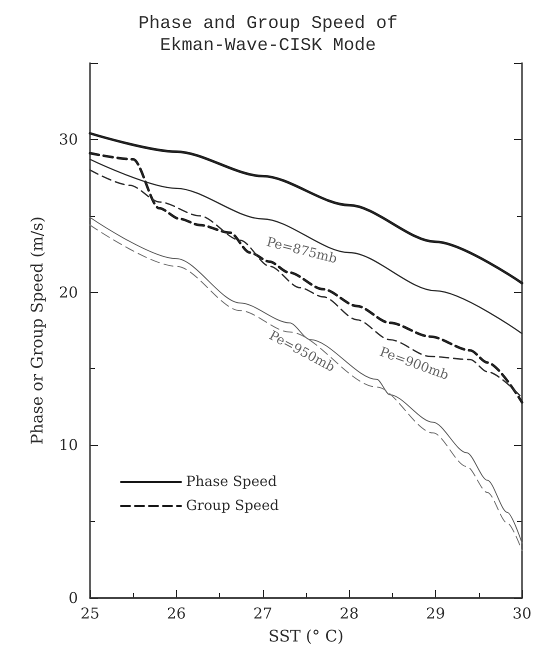  I want to click on legend-label: Group Speed, so click(232, 506).